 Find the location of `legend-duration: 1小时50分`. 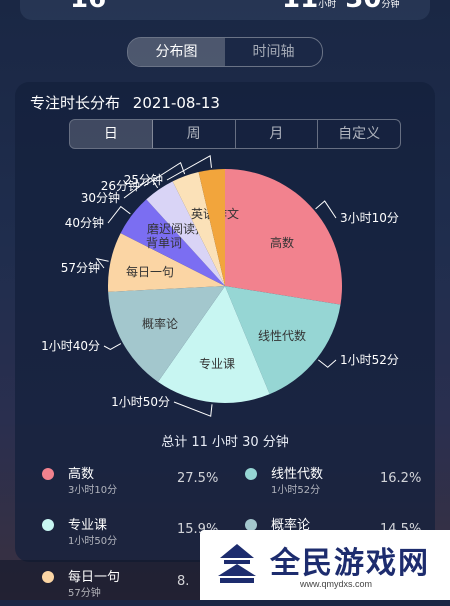

legend-duration: 1小时50分 is located at coordinates (93, 541).